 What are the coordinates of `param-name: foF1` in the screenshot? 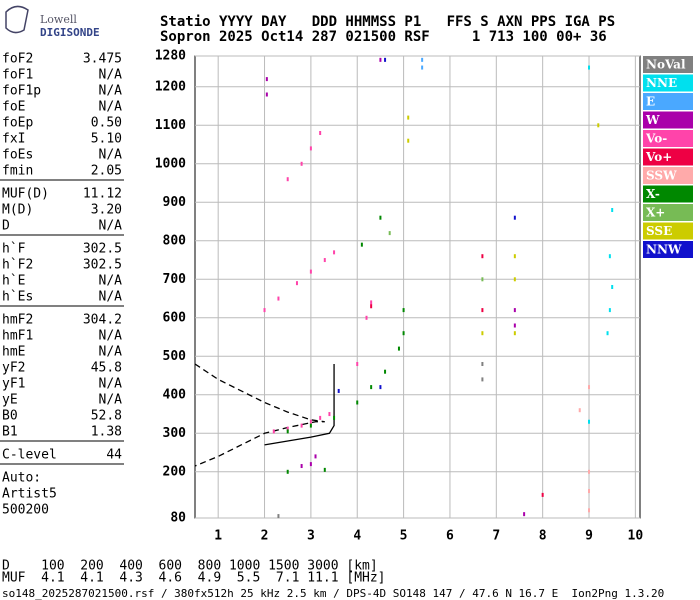 It's located at (17, 75).